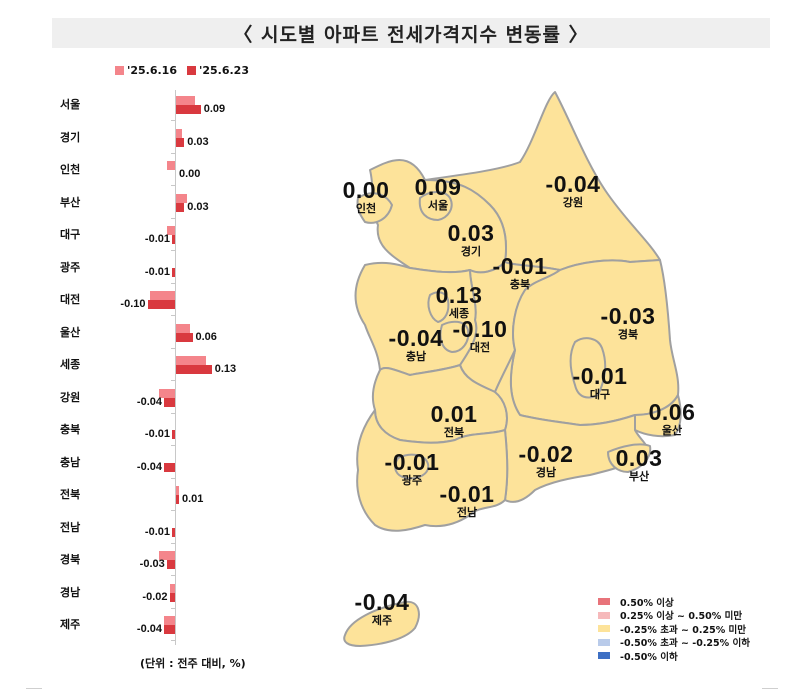 The width and height of the screenshot is (804, 691). I want to click on region-value: -0.04, so click(573, 184).